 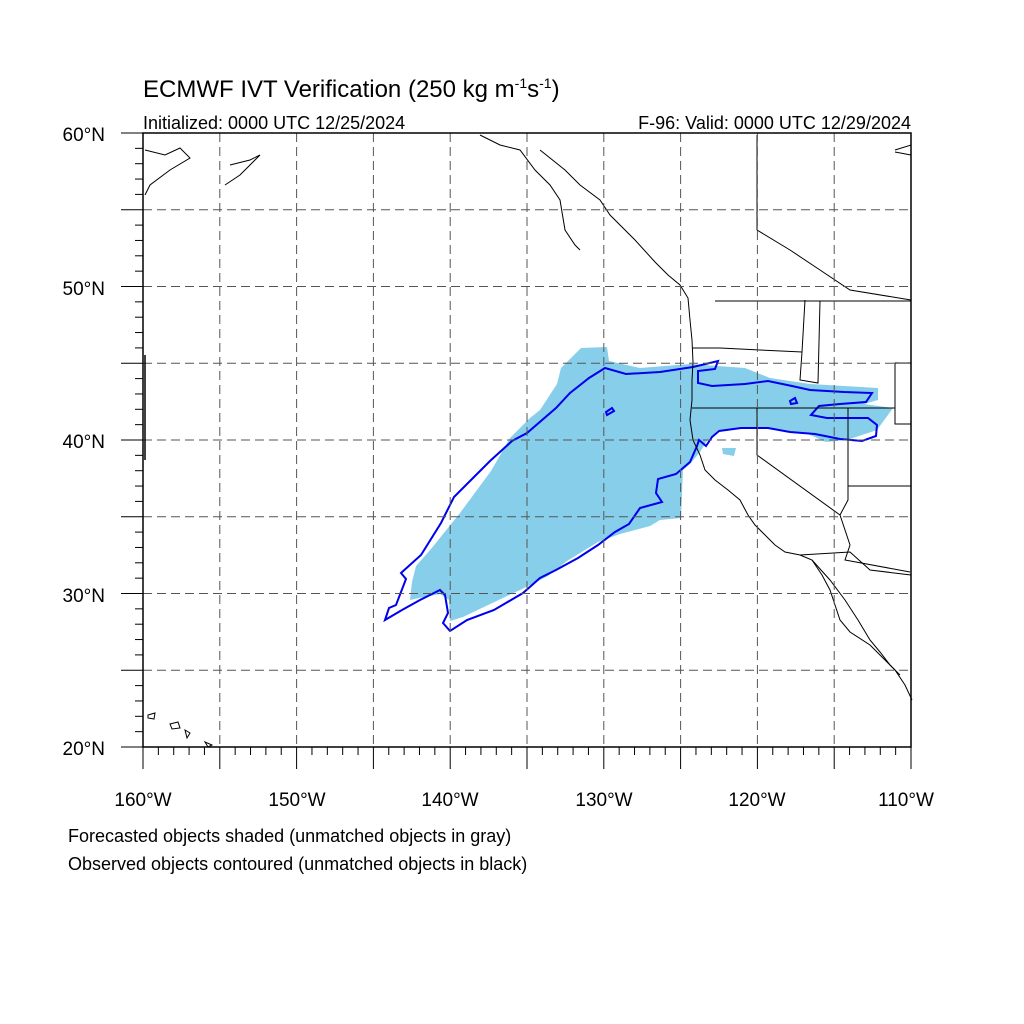 What do you see at coordinates (84, 596) in the screenshot?
I see `lat-label-30n: 30°N` at bounding box center [84, 596].